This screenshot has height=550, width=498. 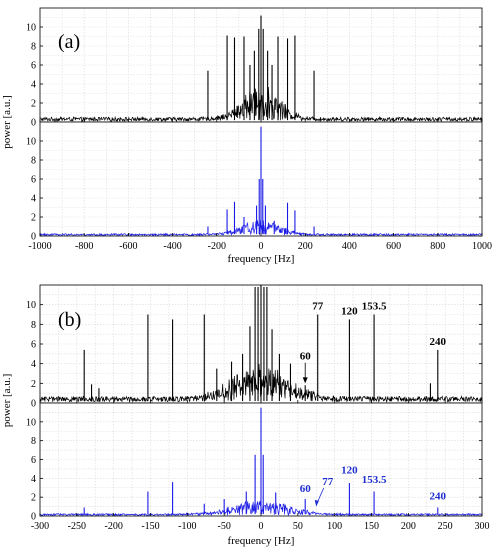 What do you see at coordinates (172, 246) in the screenshot?
I see `x-tick-label: -400` at bounding box center [172, 246].